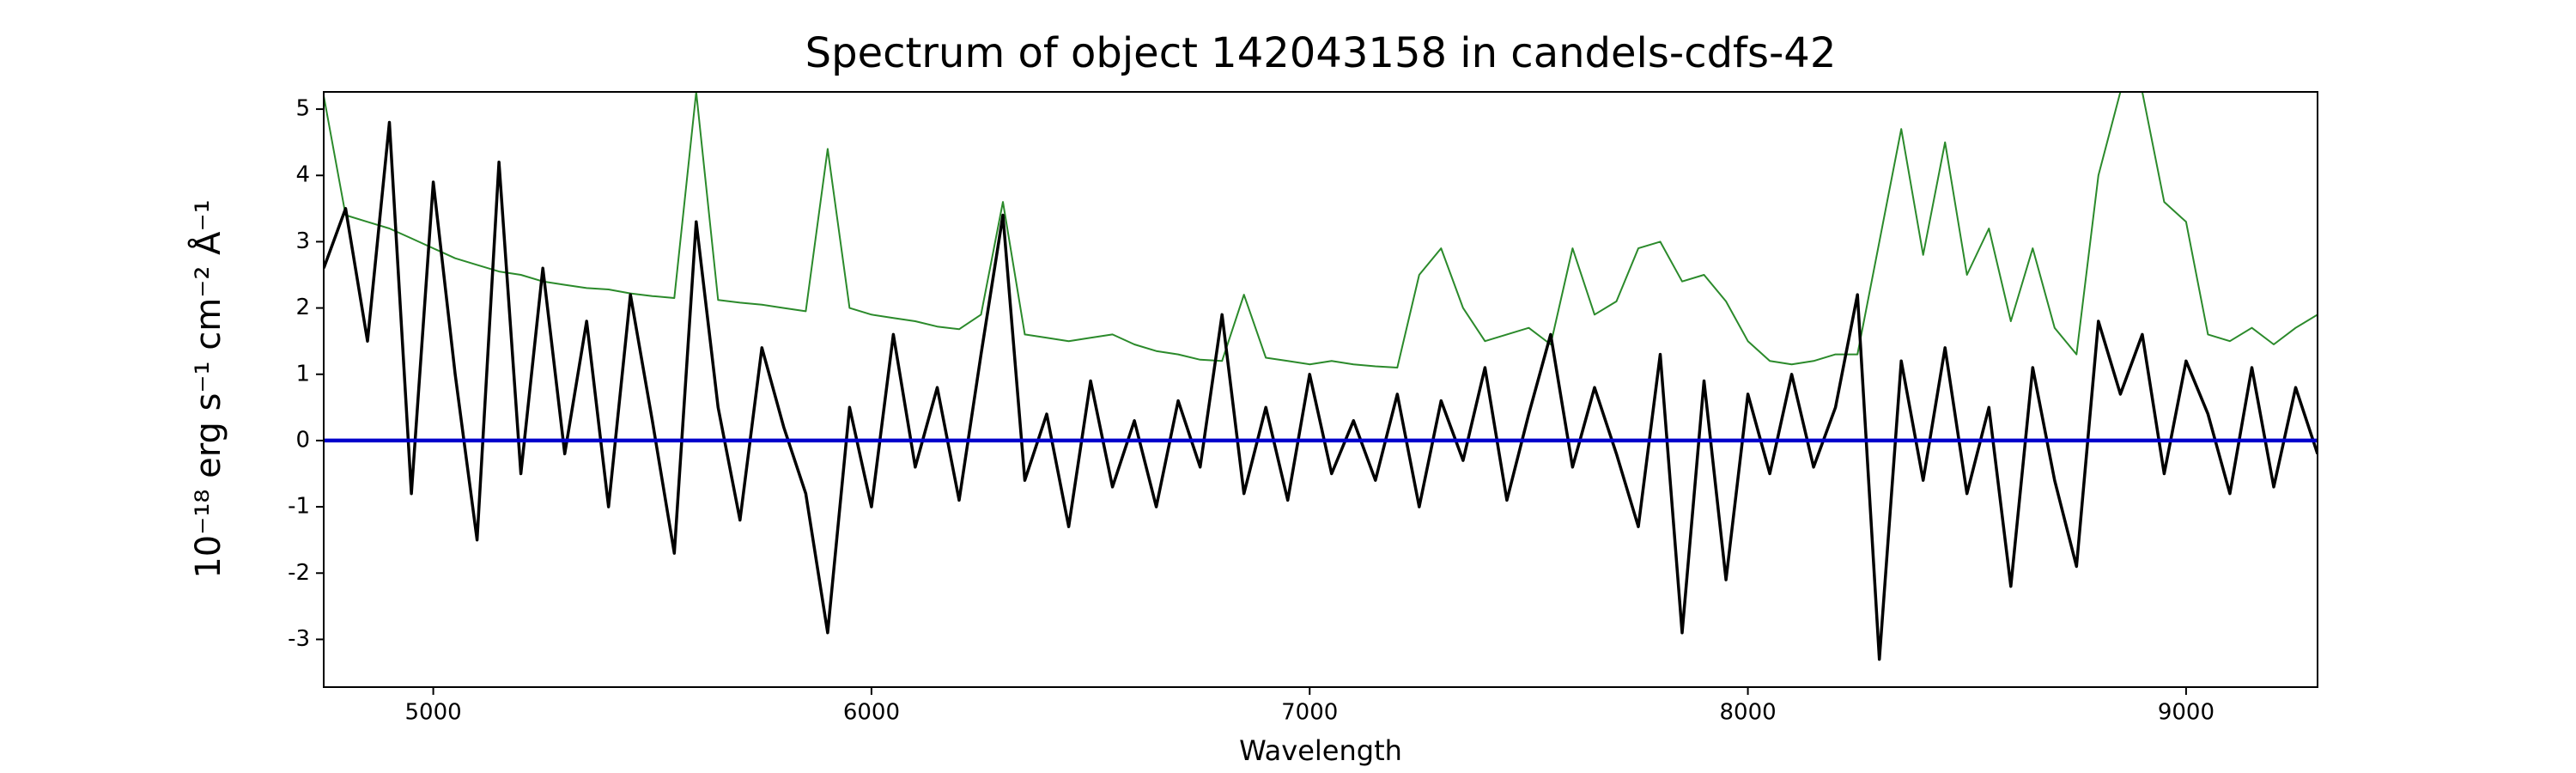 The height and width of the screenshot is (773, 2576). Describe the element at coordinates (299, 639) in the screenshot. I see `y-tick-label: -3` at that location.